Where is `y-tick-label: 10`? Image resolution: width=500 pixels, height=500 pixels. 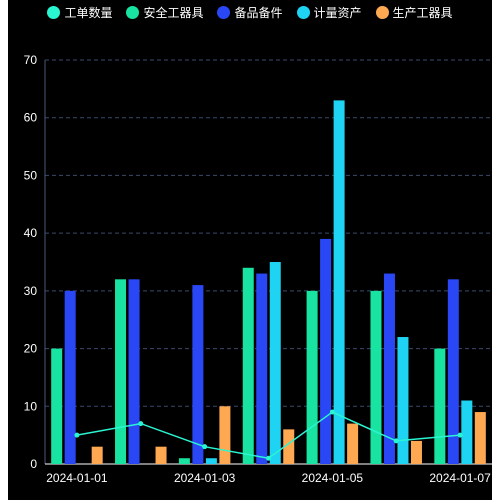 y-tick-label: 10 is located at coordinates (31, 406).